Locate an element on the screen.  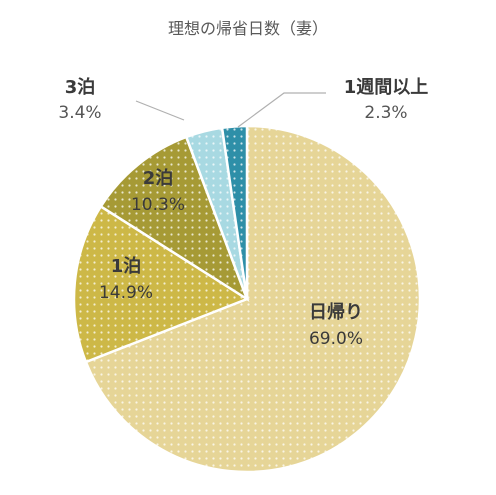
slice-value-5: 2.3% is located at coordinates (385, 113).